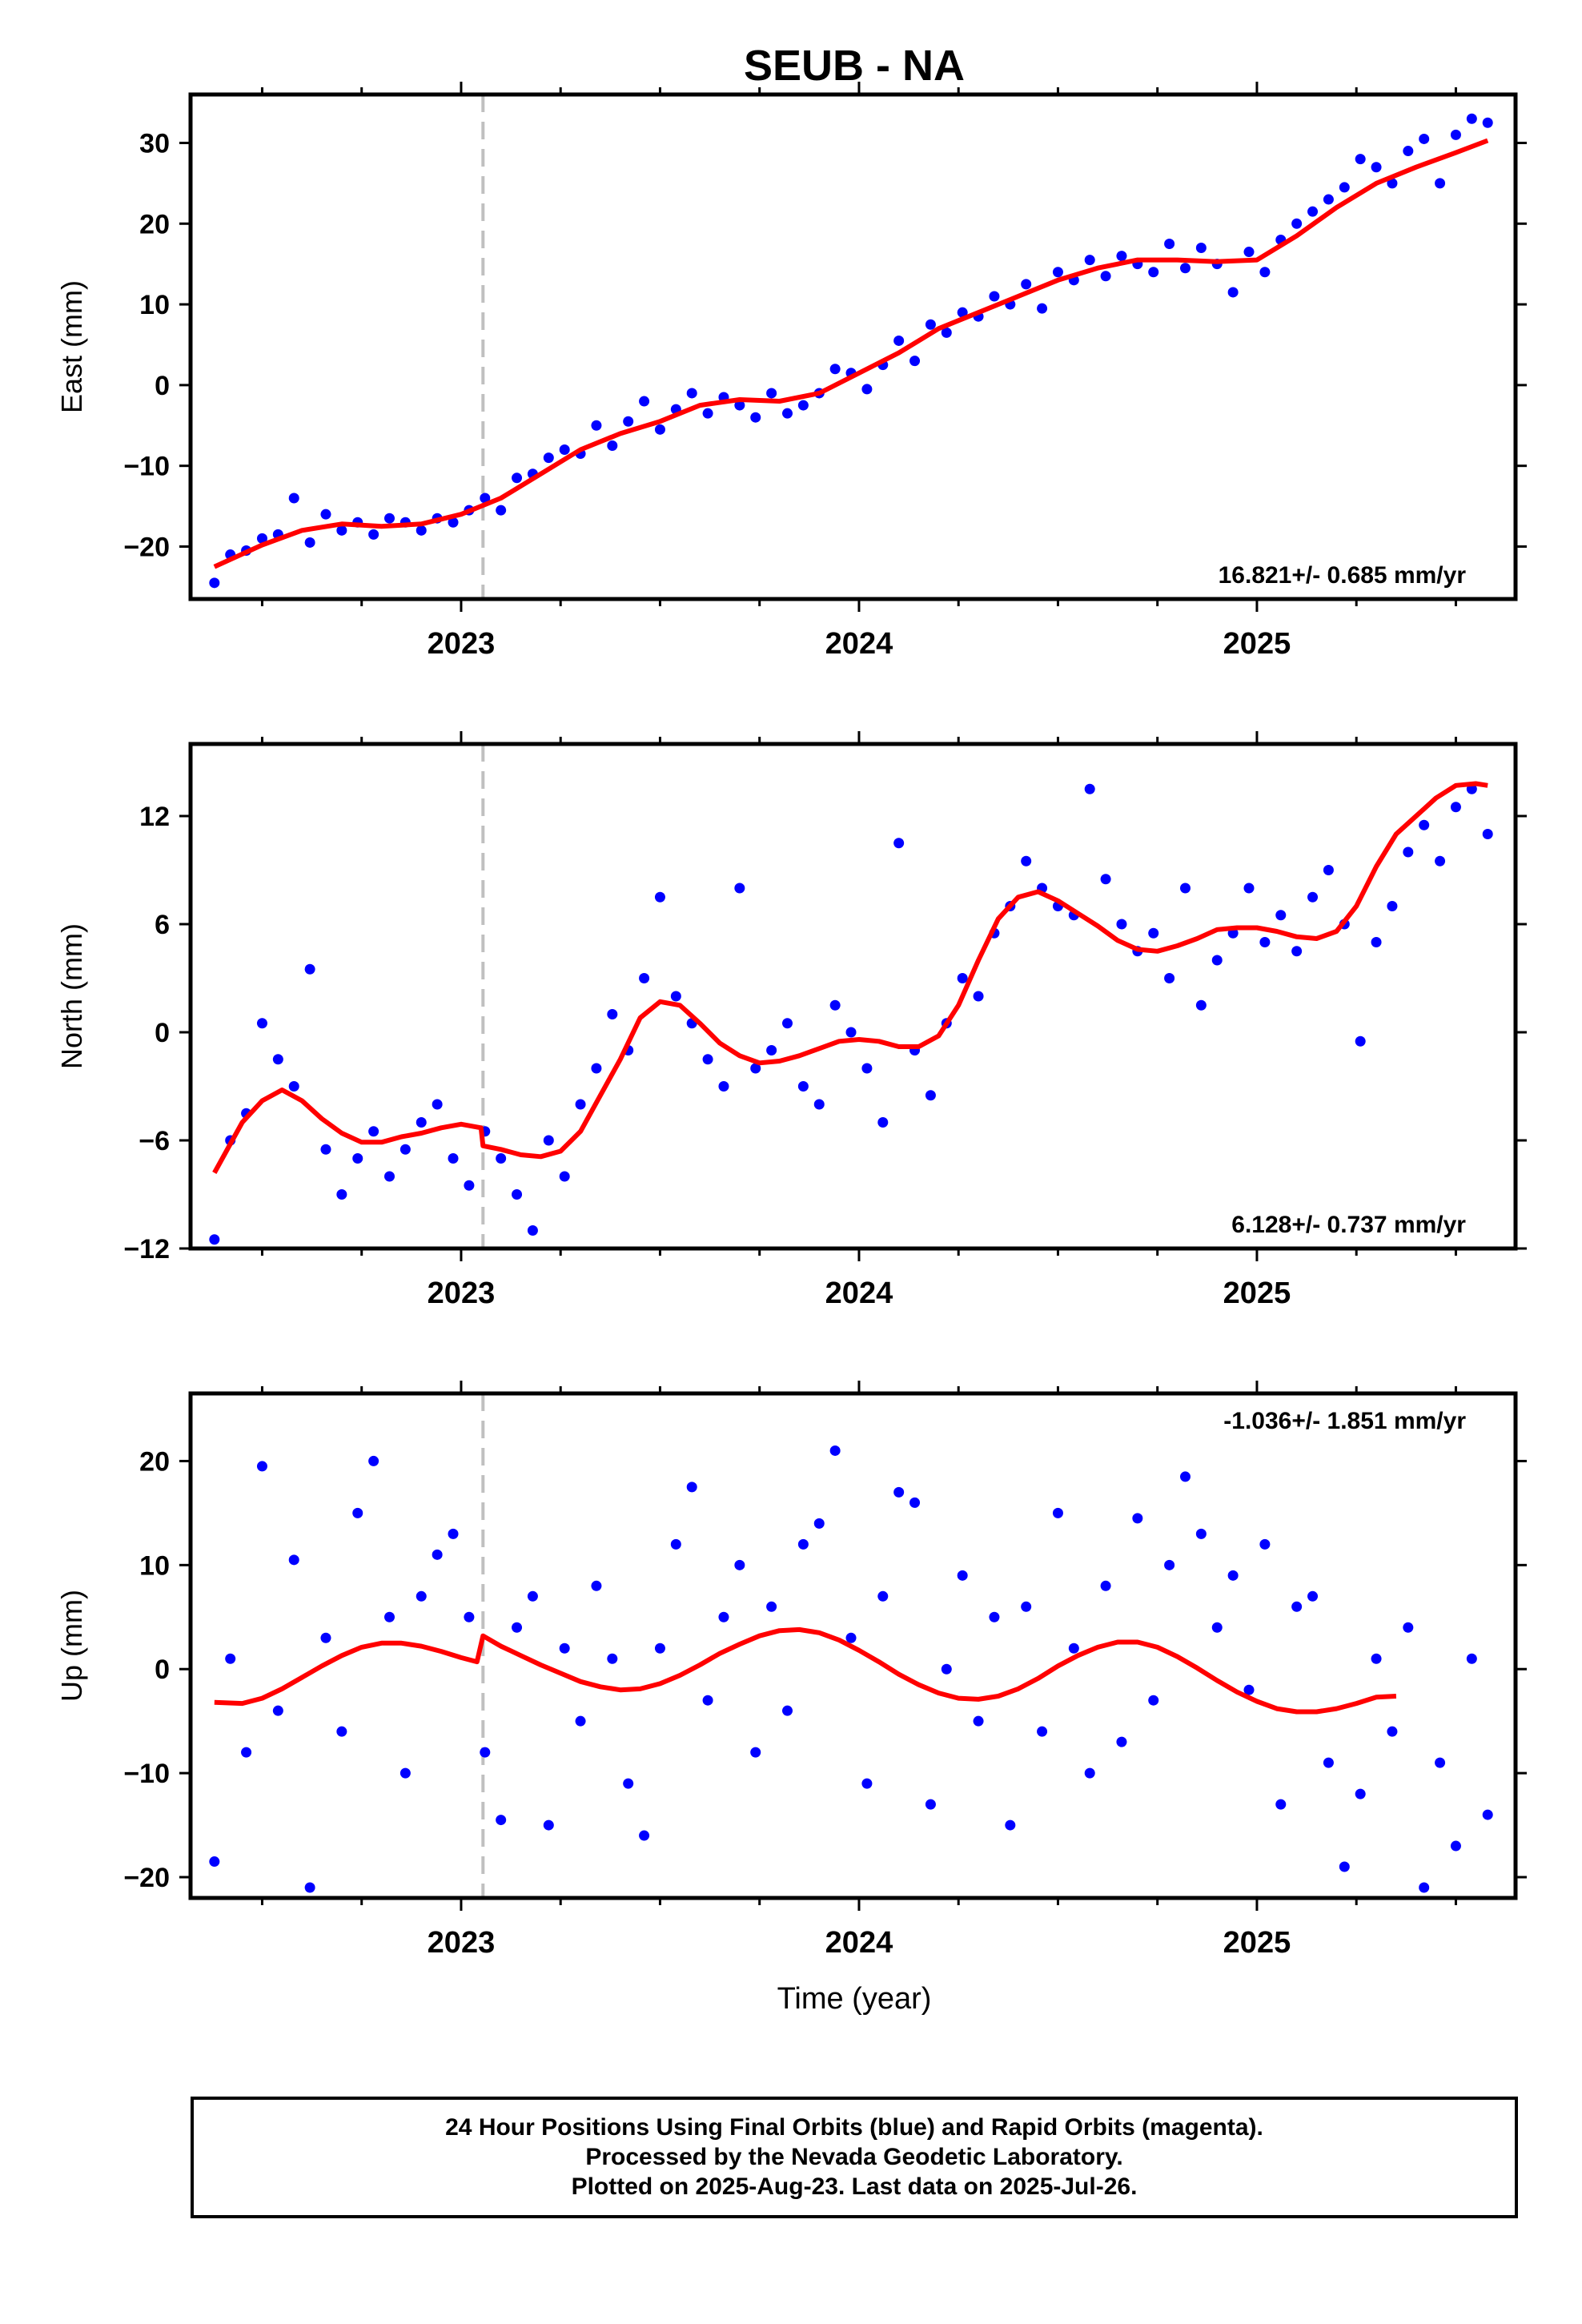 This screenshot has width=1582, height=2324. I want to click on y-axis-label: North (mm), so click(71, 996).